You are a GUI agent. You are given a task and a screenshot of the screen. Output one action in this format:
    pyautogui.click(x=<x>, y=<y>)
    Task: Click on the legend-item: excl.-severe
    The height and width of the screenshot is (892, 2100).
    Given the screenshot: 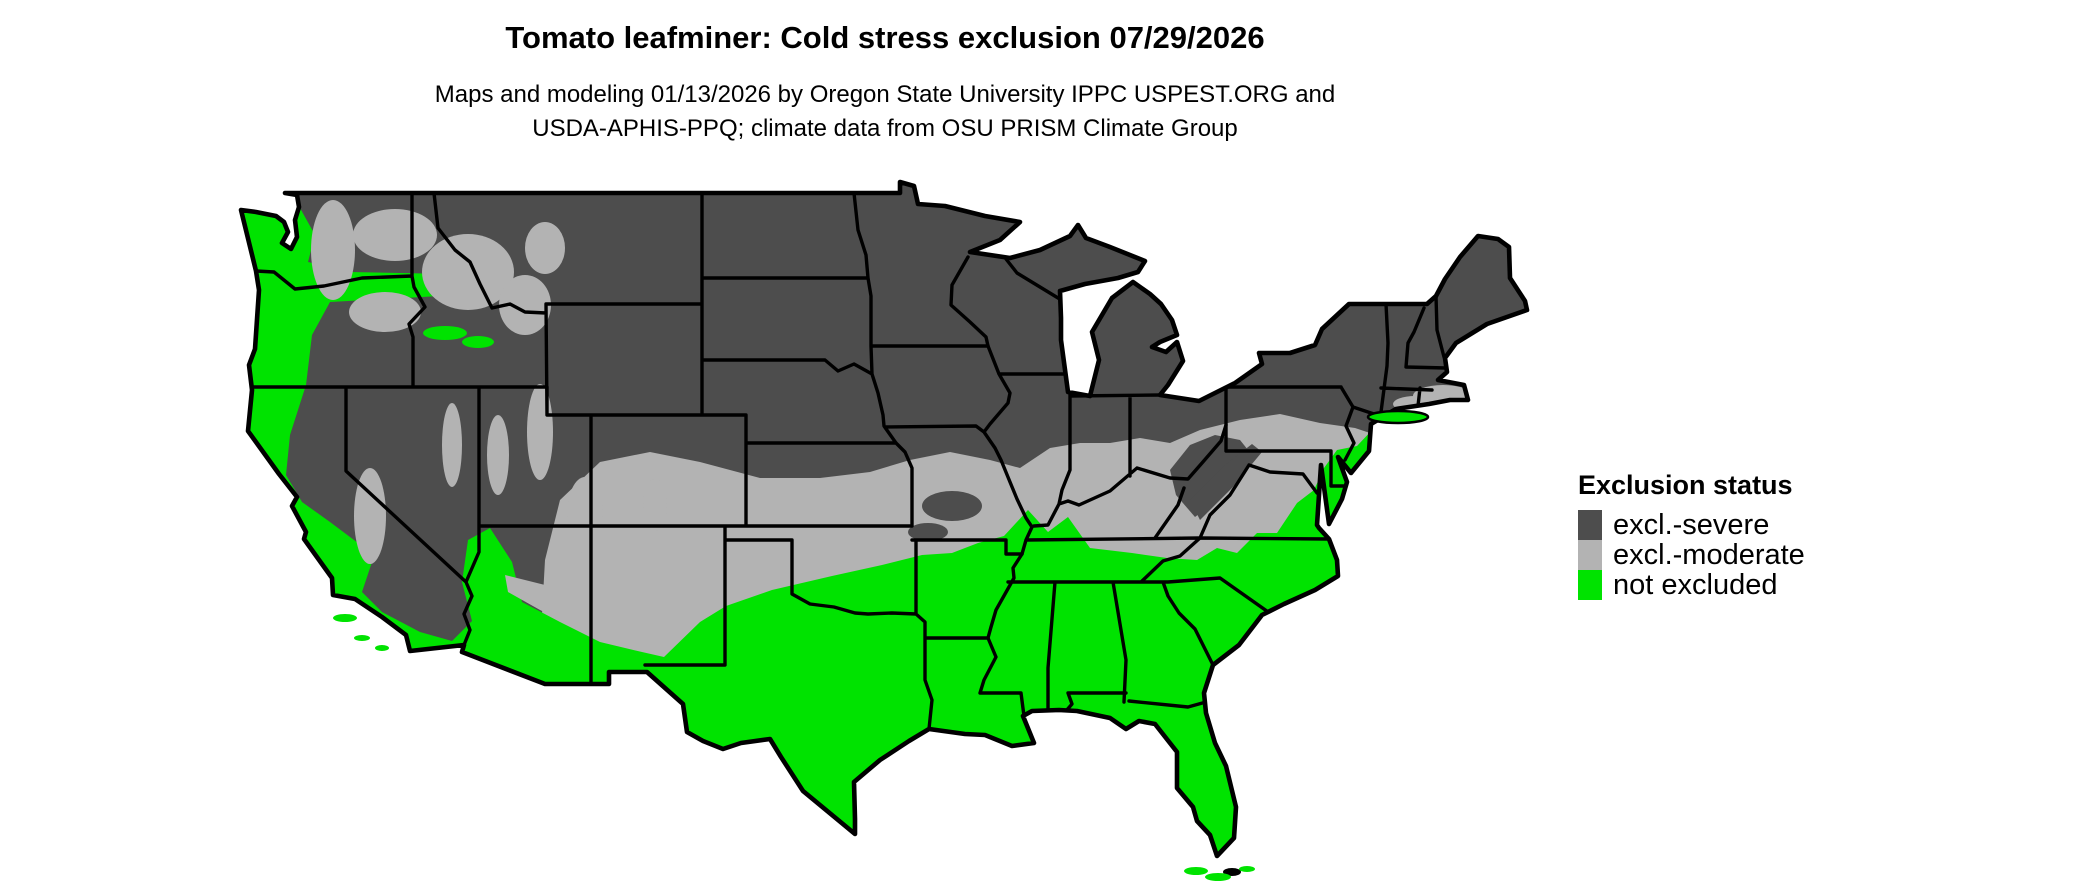 What is the action you would take?
    pyautogui.click(x=1691, y=525)
    